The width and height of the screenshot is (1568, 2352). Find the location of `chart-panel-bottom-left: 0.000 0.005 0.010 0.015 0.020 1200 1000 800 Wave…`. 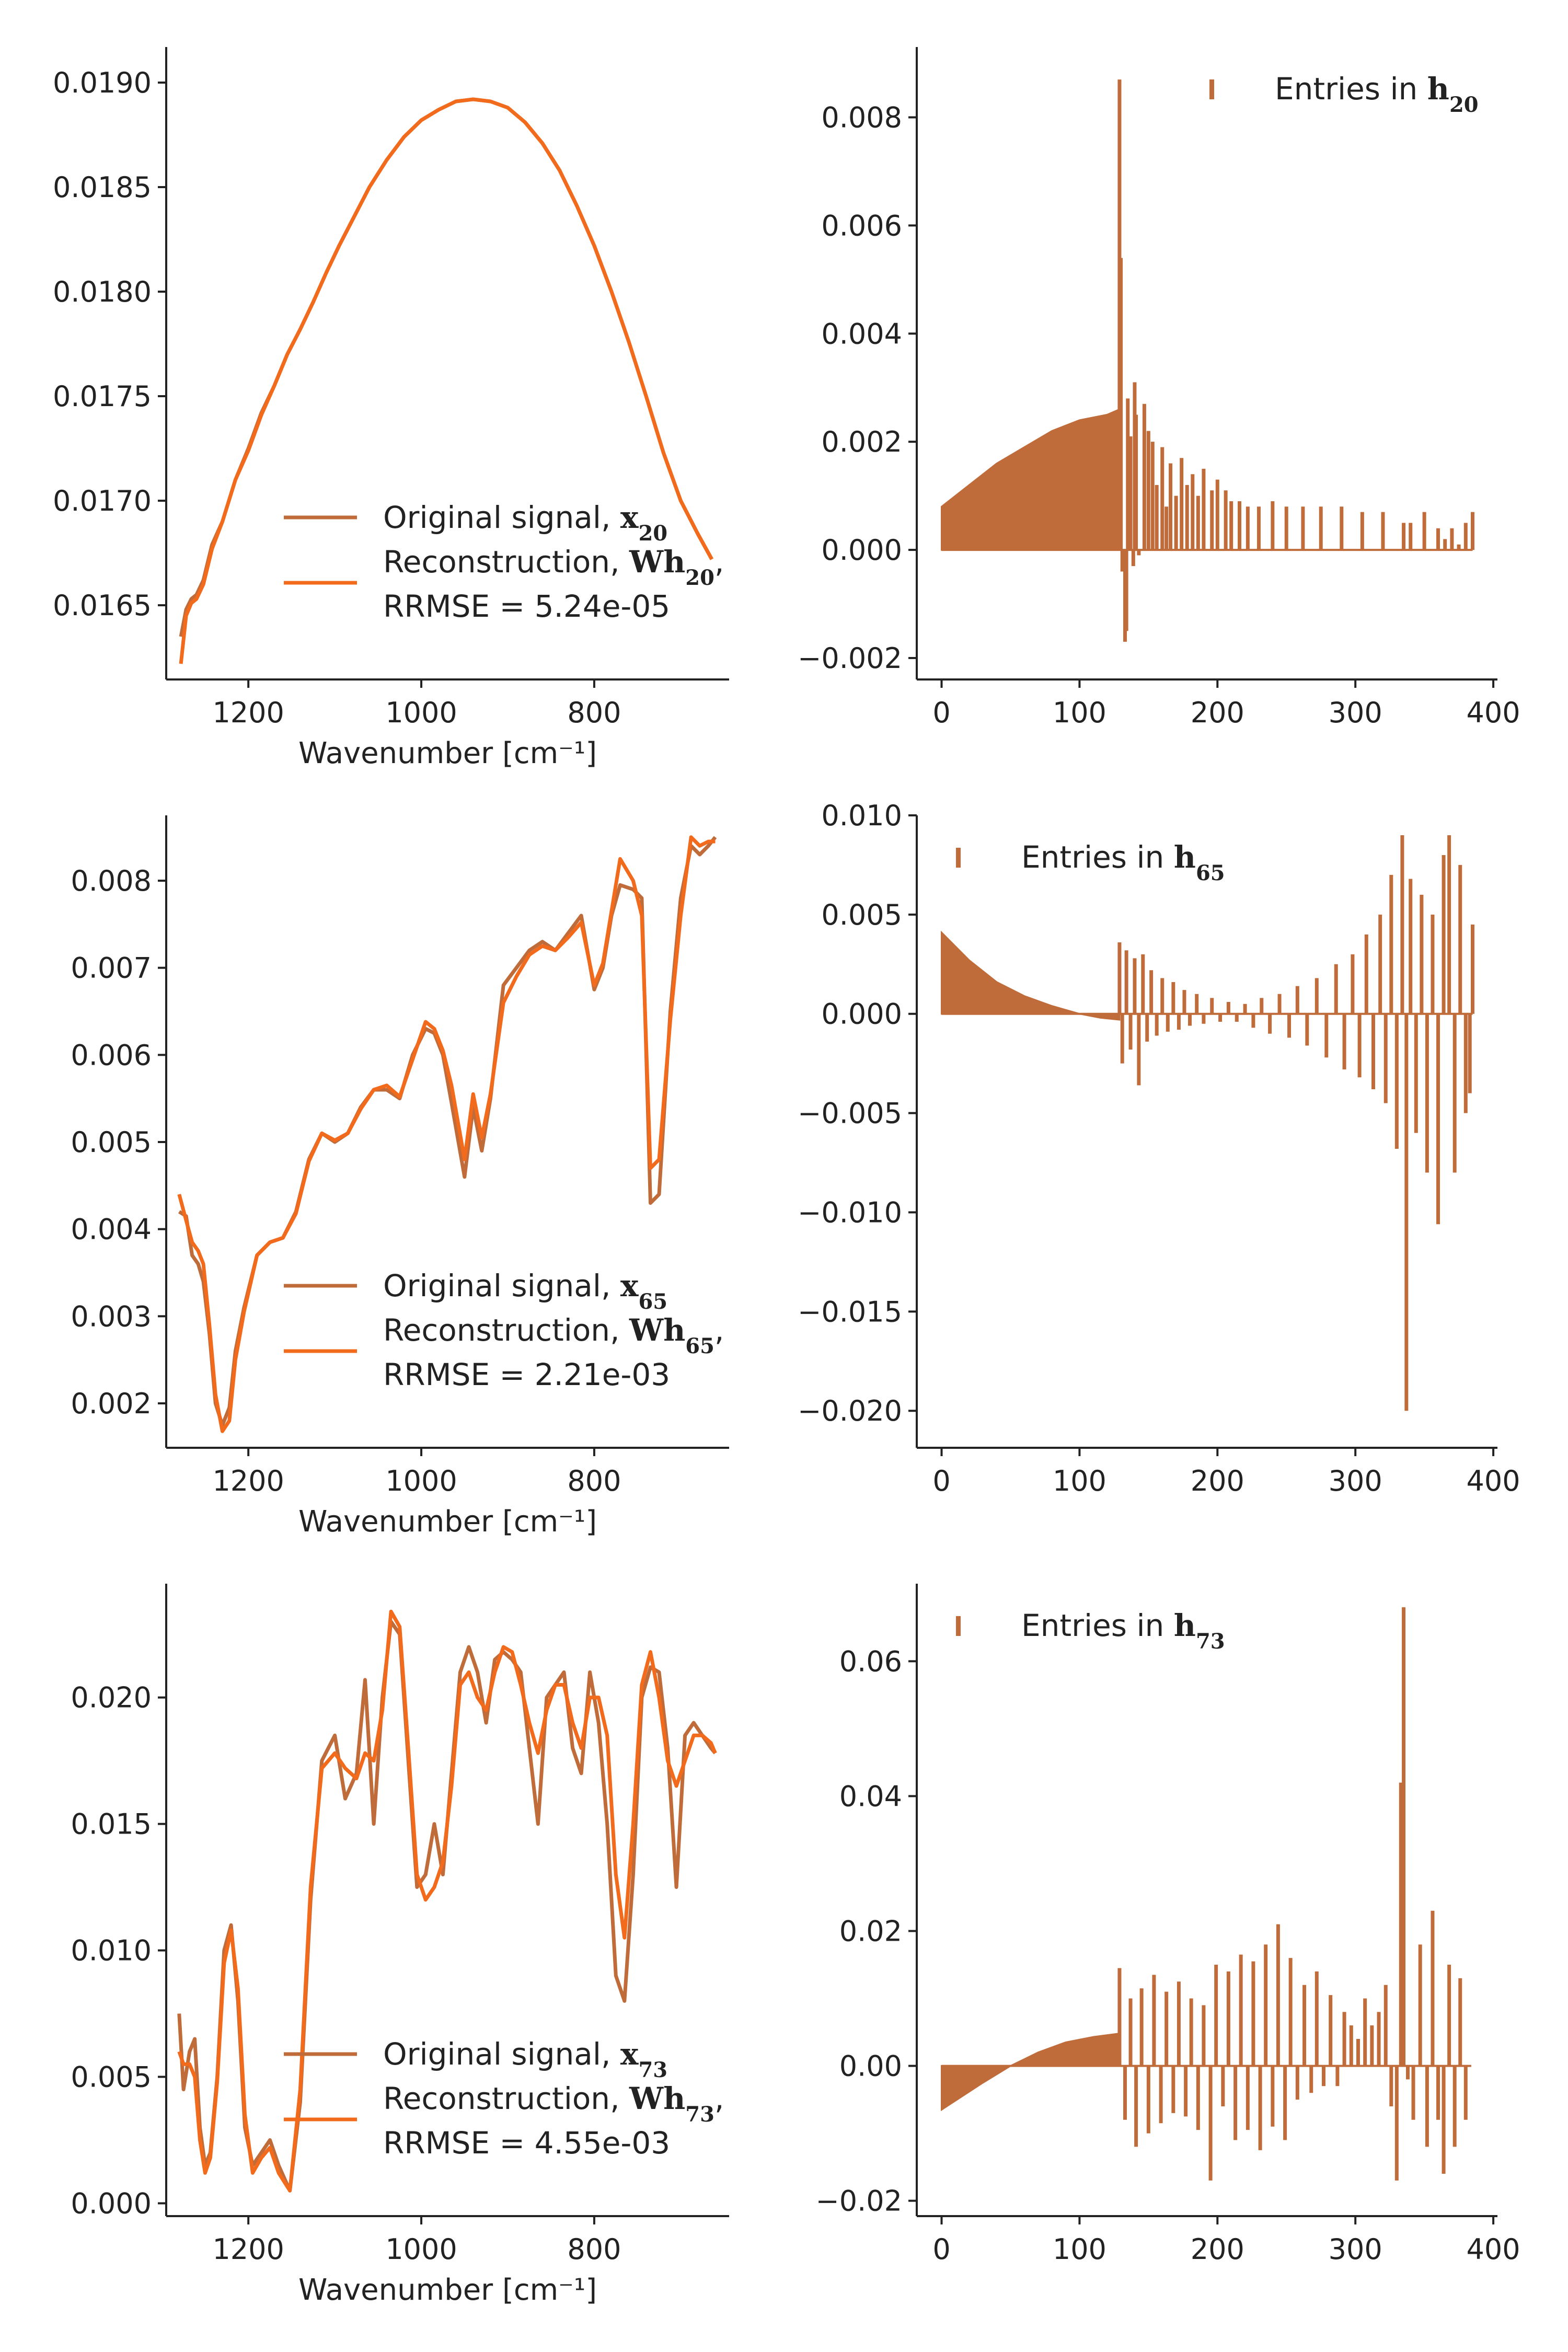

chart-panel-bottom-left: 0.000 0.005 0.010 0.015 0.020 1200 1000 800 Wave… is located at coordinates (400, 1945).